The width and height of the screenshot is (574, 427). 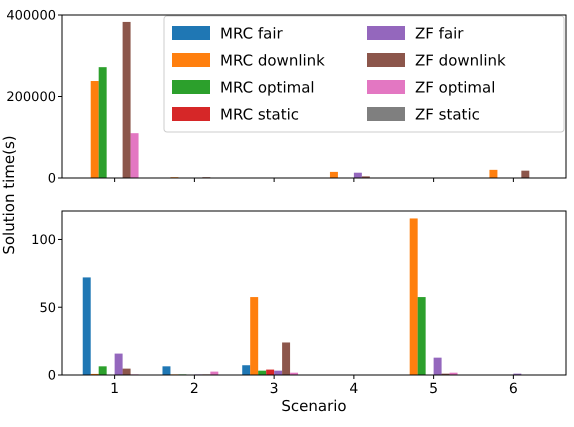 What do you see at coordinates (31, 98) in the screenshot?
I see `y-tick-label: 200000` at bounding box center [31, 98].